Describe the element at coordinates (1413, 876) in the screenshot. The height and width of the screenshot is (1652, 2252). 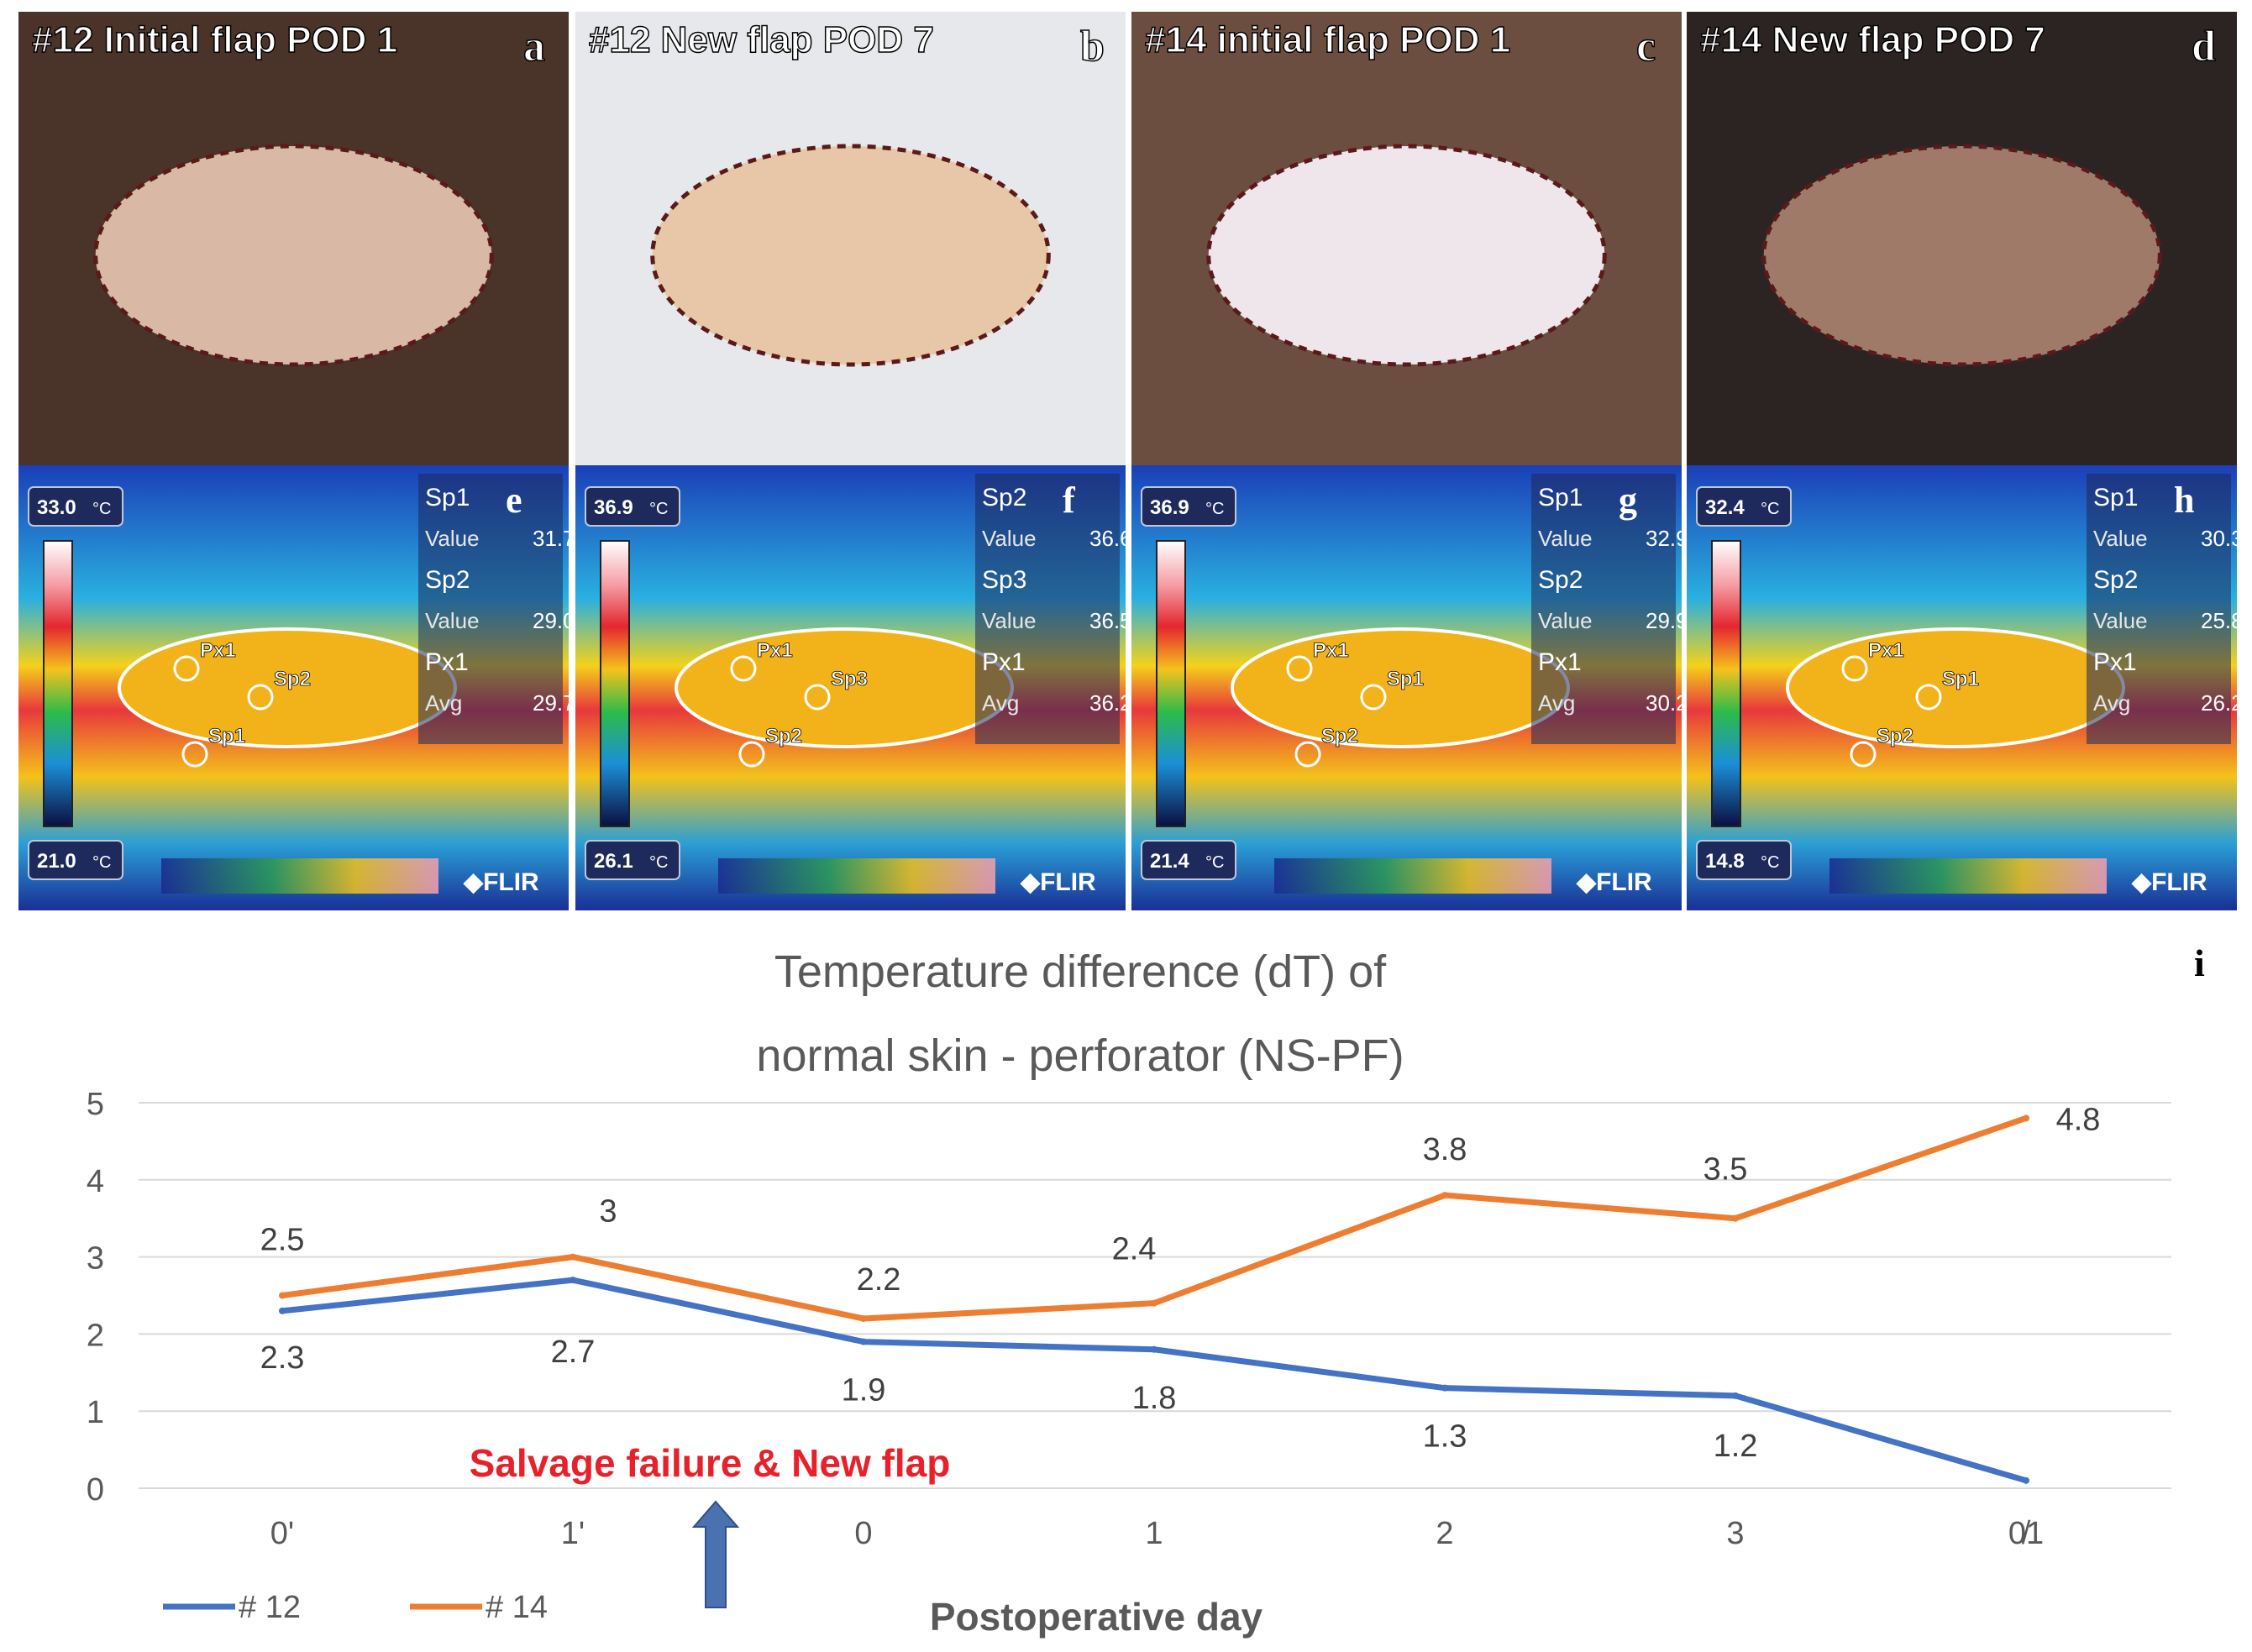
I see `histogram-bar` at that location.